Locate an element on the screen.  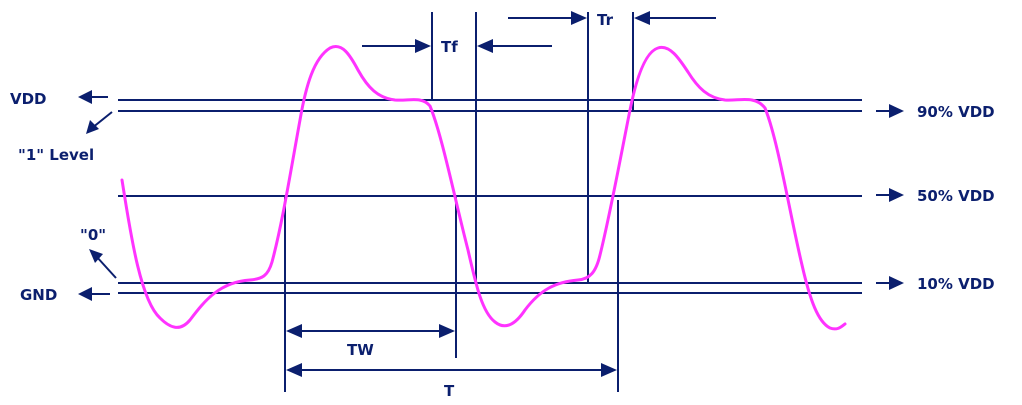
tr-label: Tr is located at coordinates (605, 20).